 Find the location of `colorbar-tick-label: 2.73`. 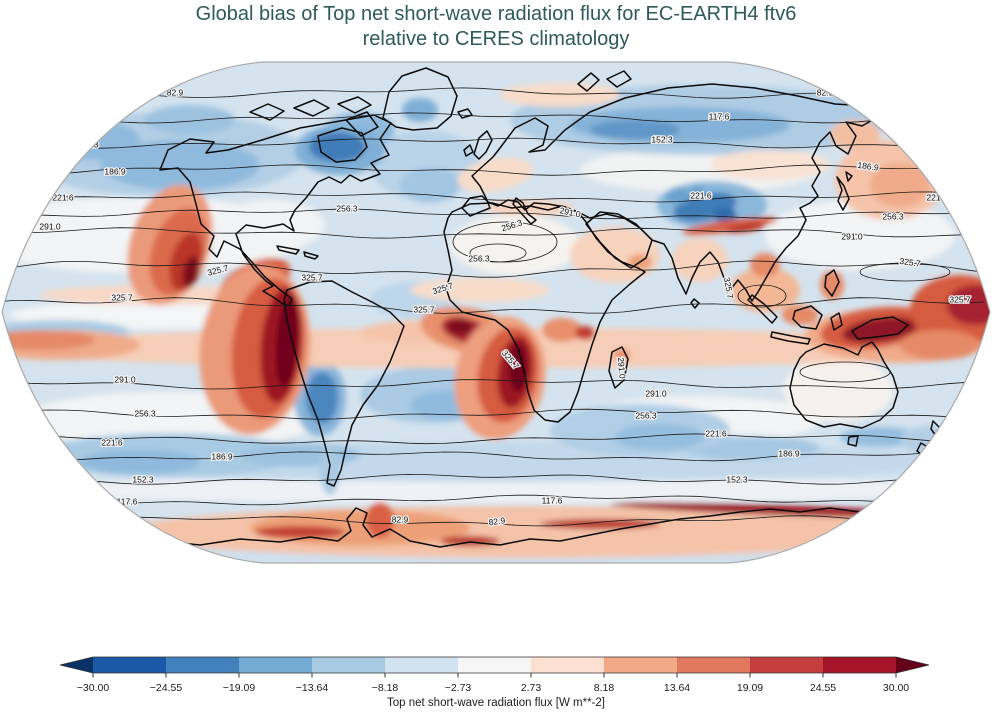

colorbar-tick-label: 2.73 is located at coordinates (531, 688).